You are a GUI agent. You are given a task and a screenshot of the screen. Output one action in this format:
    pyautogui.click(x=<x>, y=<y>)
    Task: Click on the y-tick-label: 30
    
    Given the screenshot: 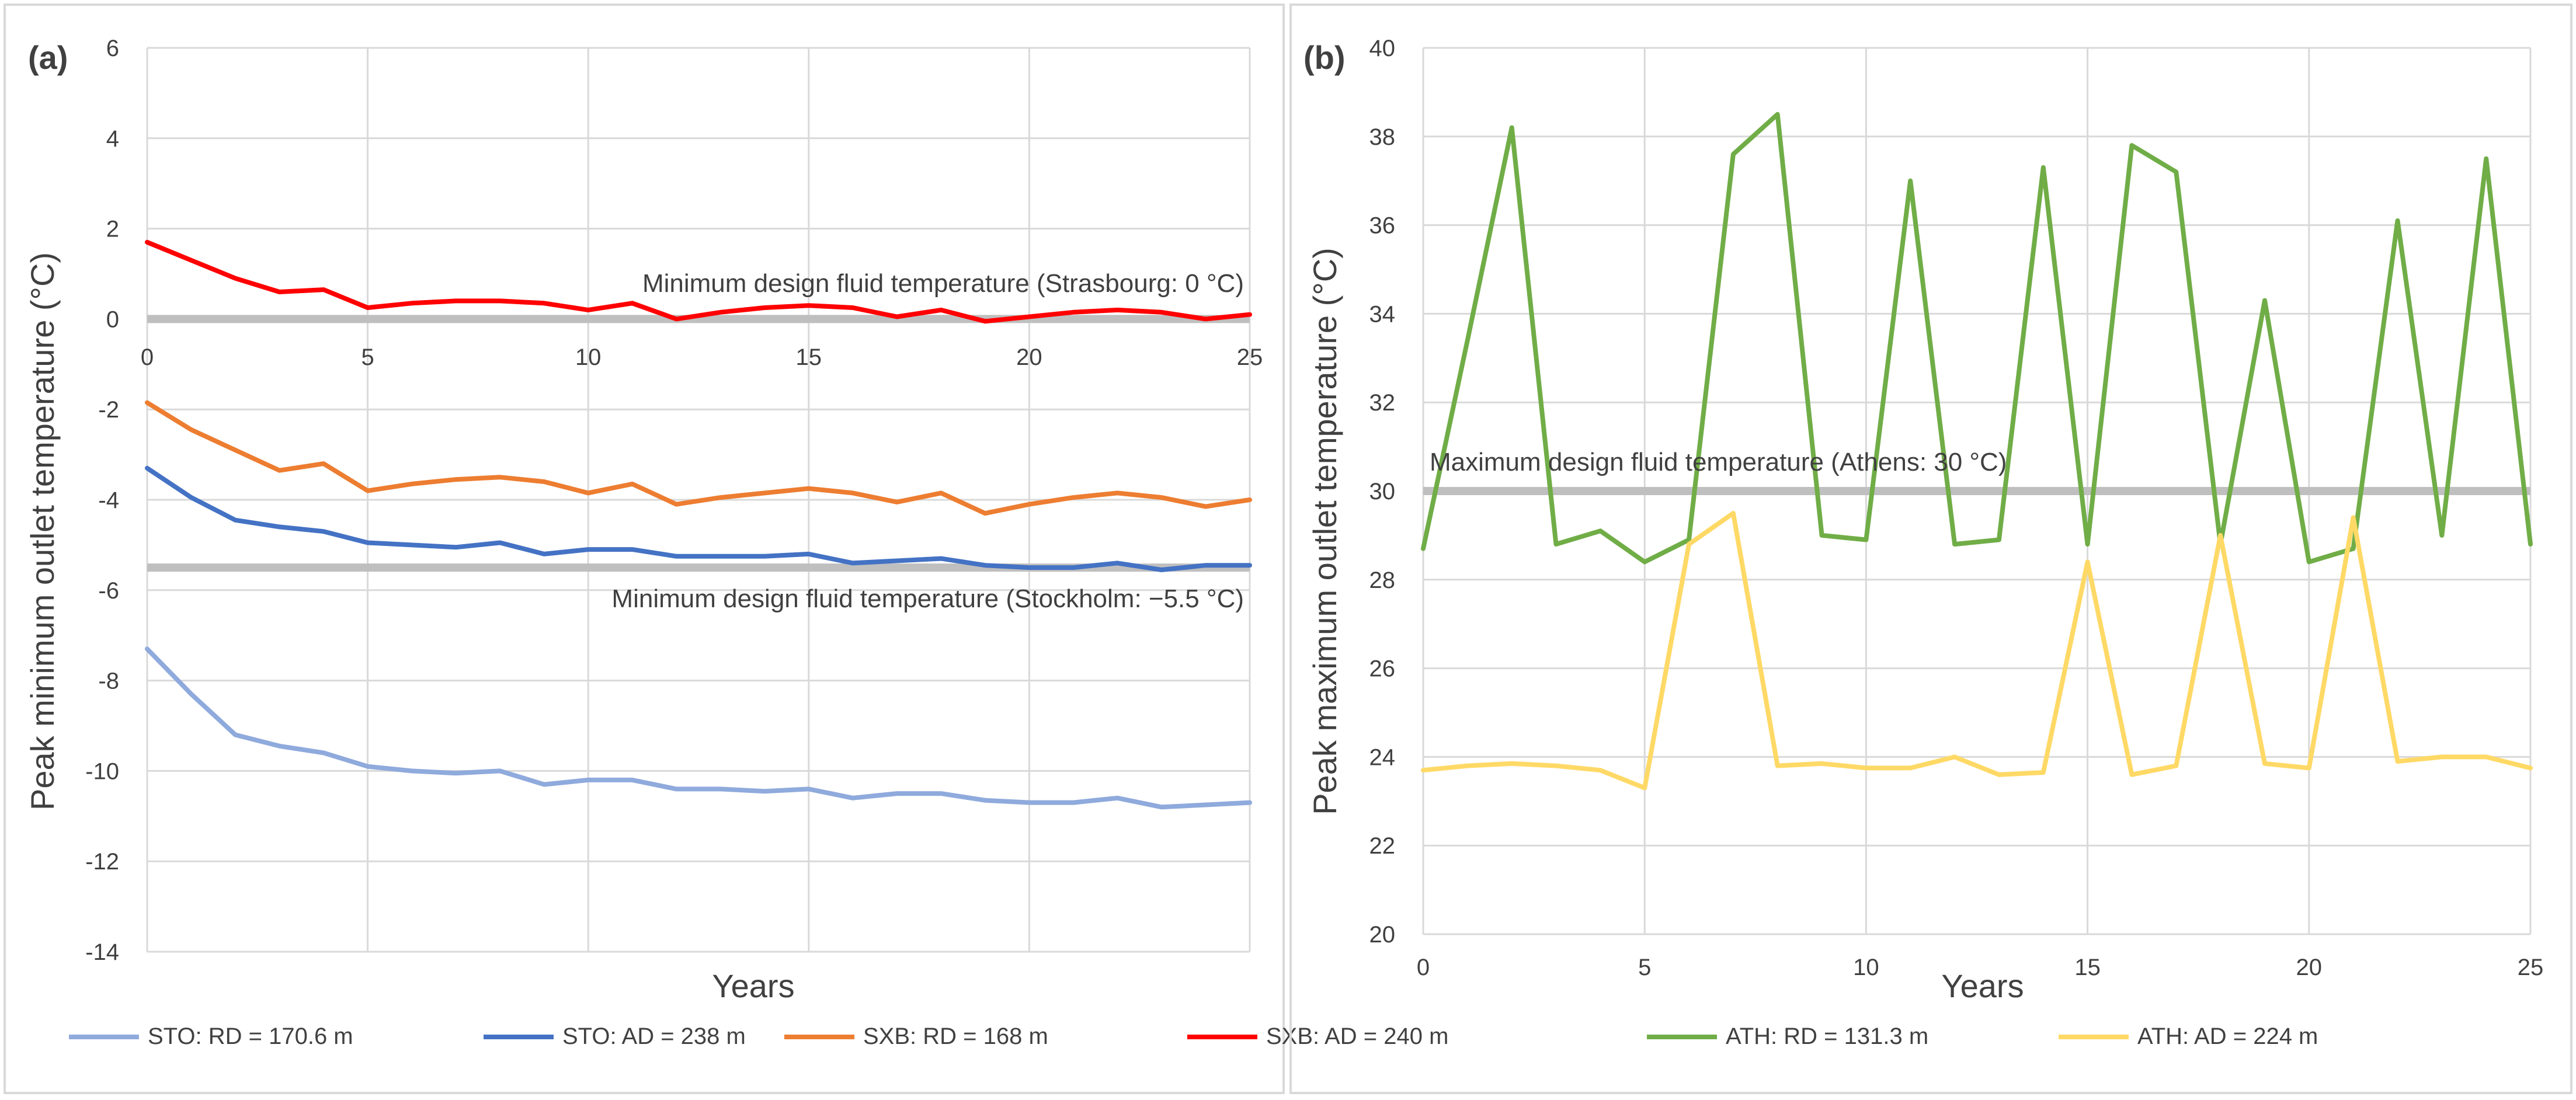 What is the action you would take?
    pyautogui.click(x=1382, y=491)
    